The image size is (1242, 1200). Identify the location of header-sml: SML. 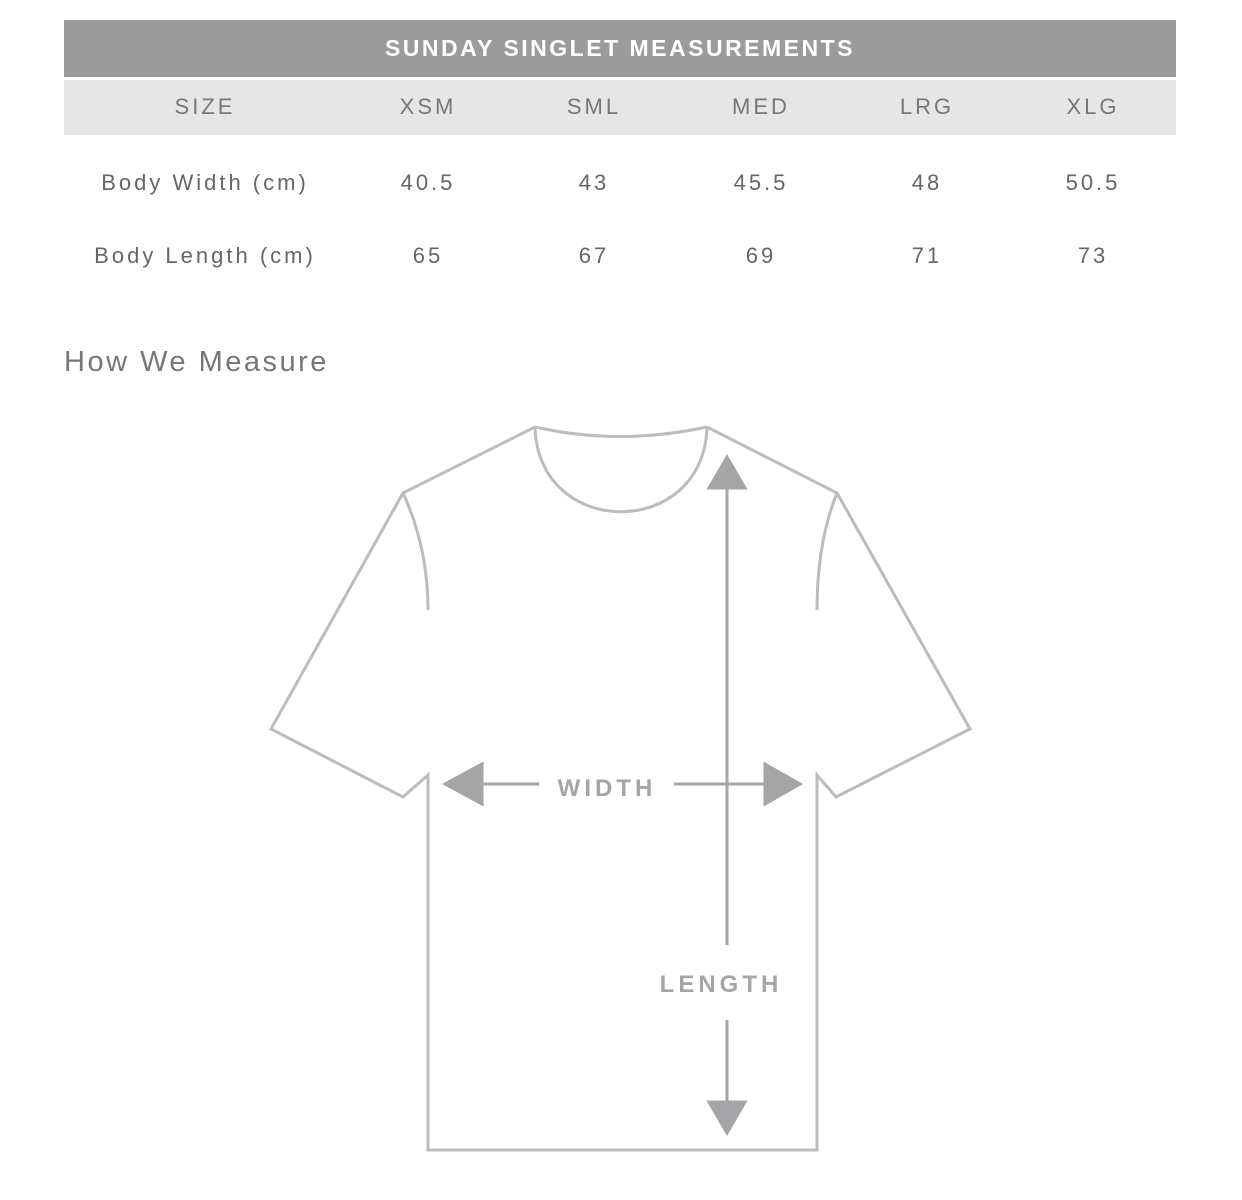
(594, 106).